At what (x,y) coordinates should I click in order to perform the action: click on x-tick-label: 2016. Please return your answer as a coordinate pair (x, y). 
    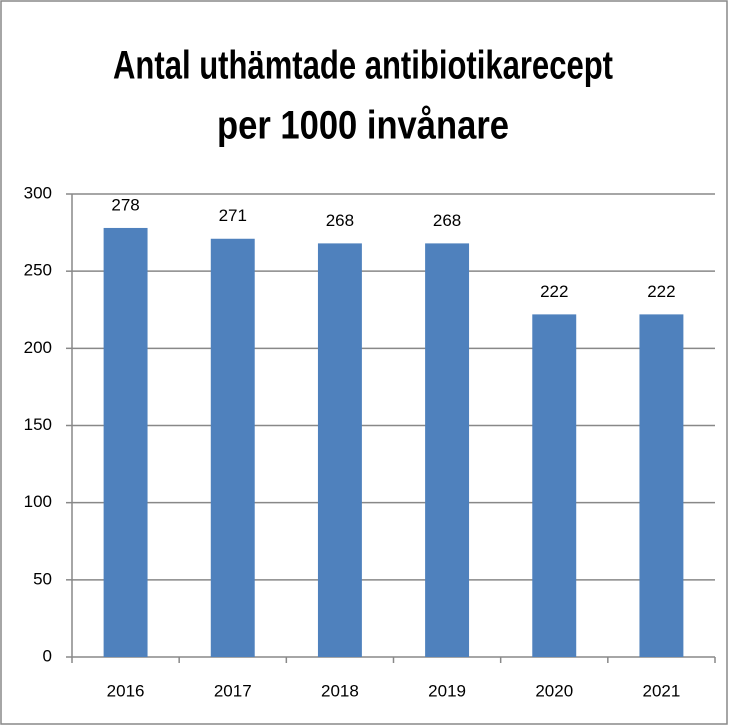
    Looking at the image, I should click on (126, 690).